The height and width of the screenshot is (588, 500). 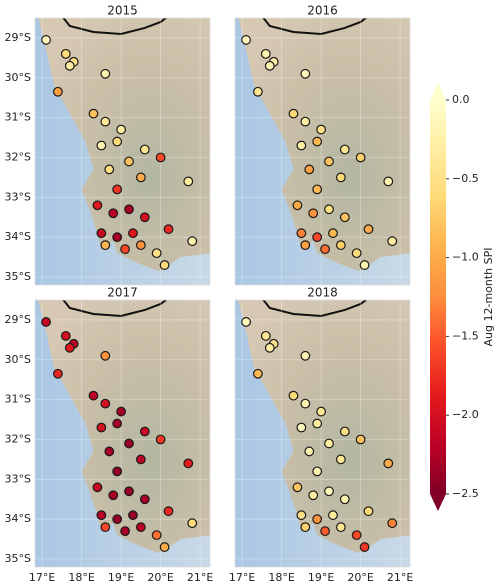 What do you see at coordinates (438, 91) in the screenshot?
I see `colorbar-extend-top` at bounding box center [438, 91].